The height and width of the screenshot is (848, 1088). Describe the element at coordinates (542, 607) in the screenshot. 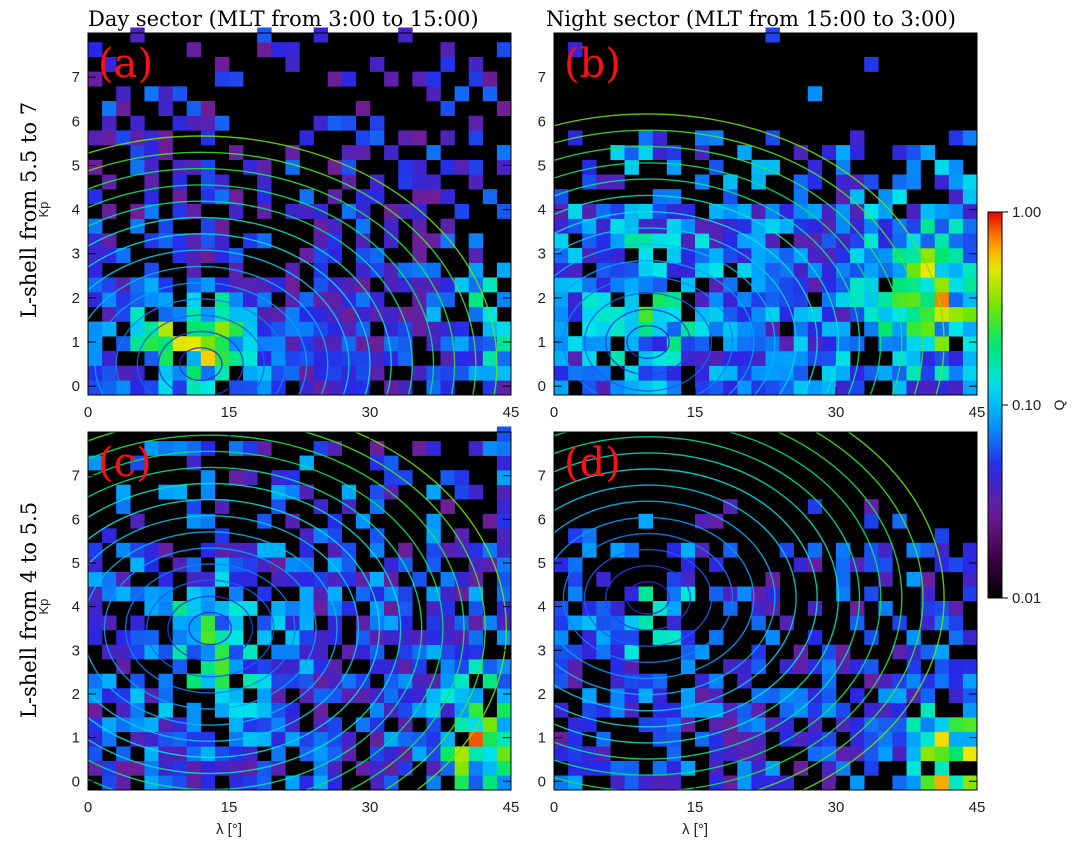

I see `y-tick-label: 4` at that location.